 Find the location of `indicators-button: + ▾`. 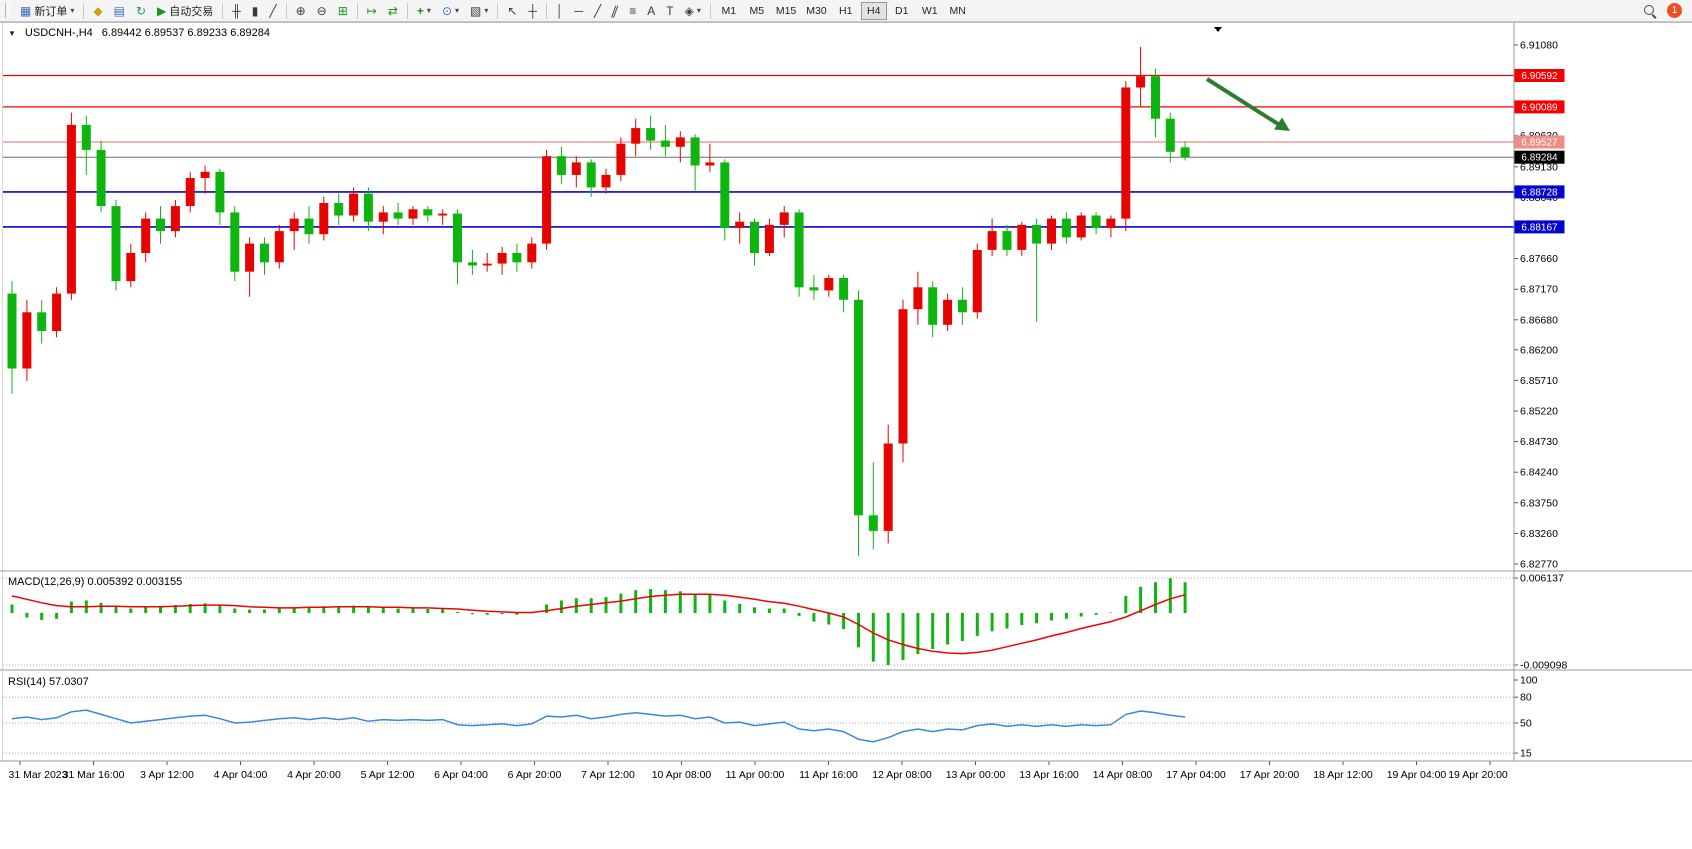

indicators-button: + ▾ is located at coordinates (424, 11).